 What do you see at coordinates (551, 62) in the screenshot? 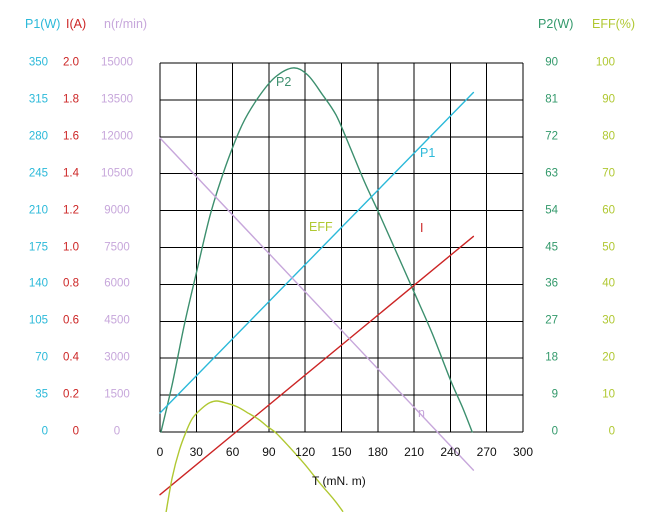
I see `P2-axis-tick-90: 90` at bounding box center [551, 62].